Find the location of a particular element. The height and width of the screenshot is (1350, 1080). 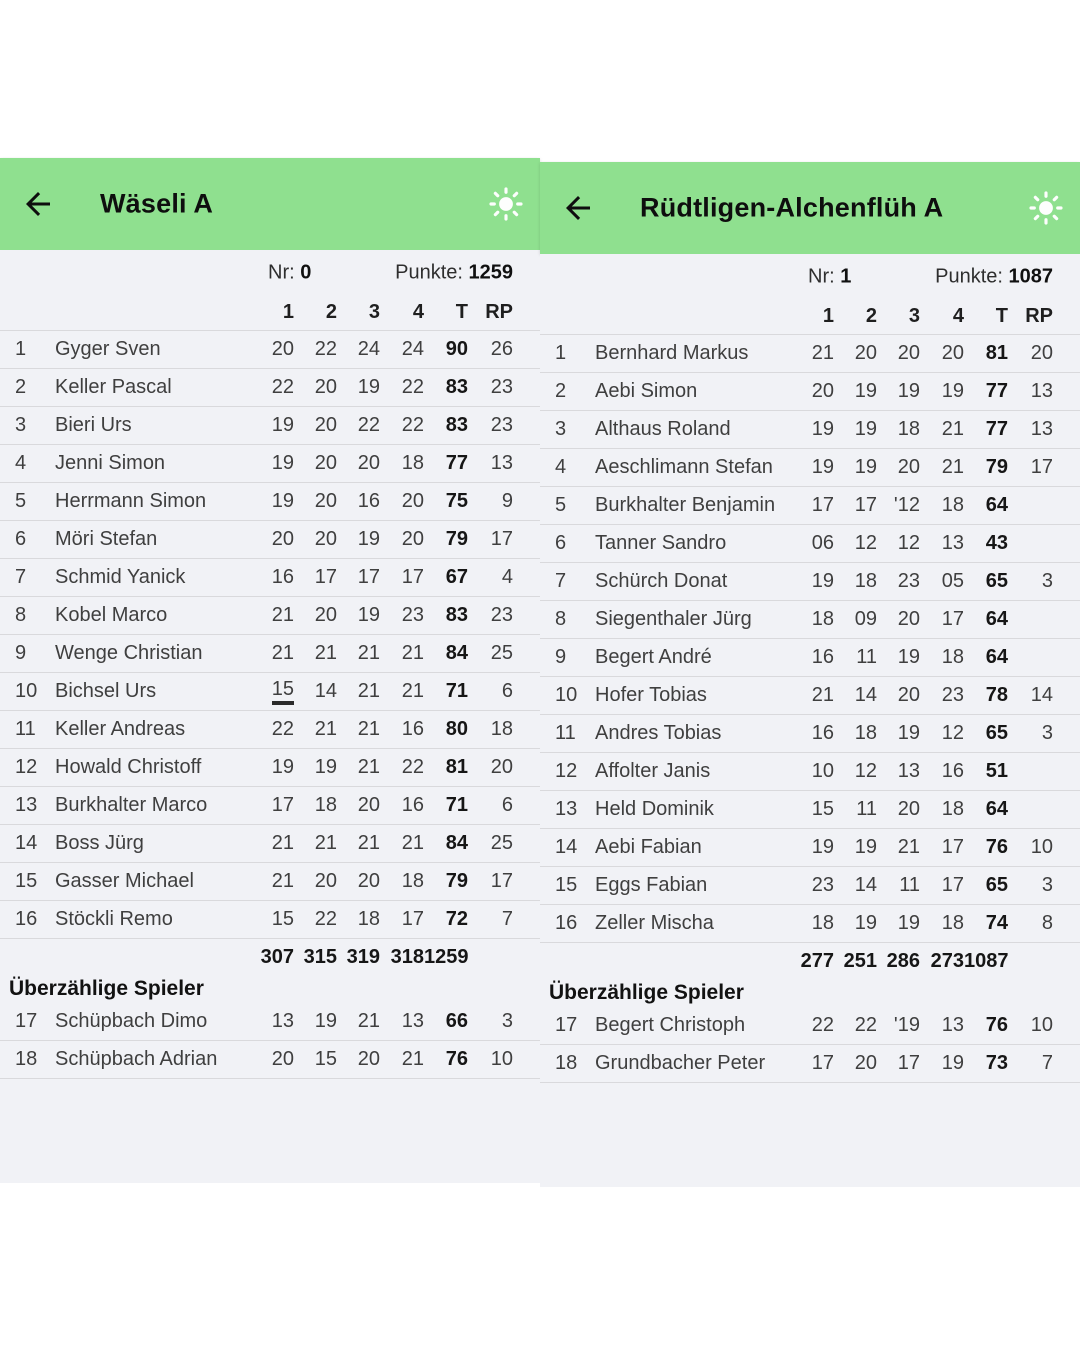

player-rank: 10 is located at coordinates (26, 691).